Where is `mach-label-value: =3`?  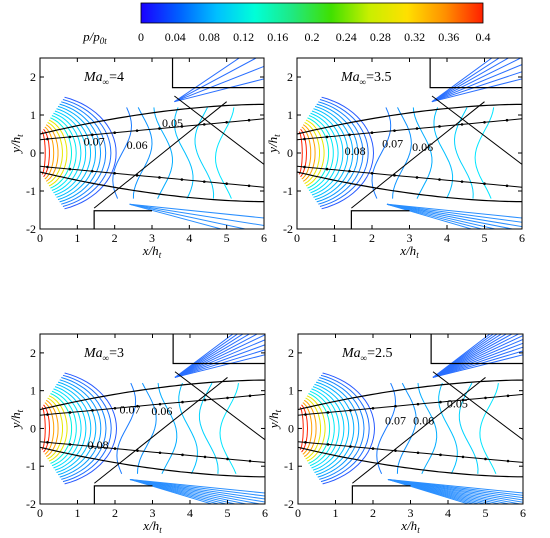 mach-label-value: =3 is located at coordinates (116, 353).